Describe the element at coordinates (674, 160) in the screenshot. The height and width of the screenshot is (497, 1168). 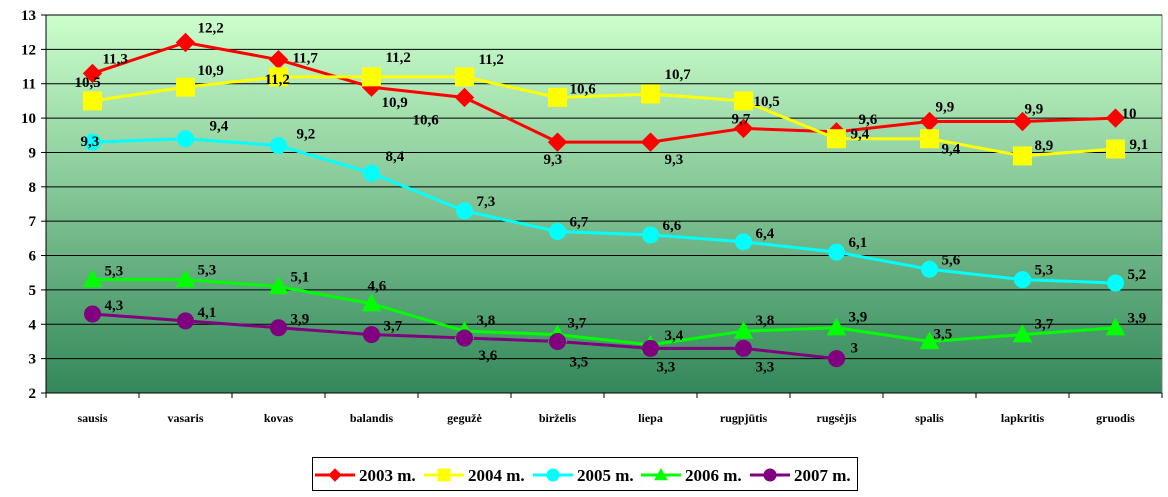
I see `data-label: 9,3` at that location.